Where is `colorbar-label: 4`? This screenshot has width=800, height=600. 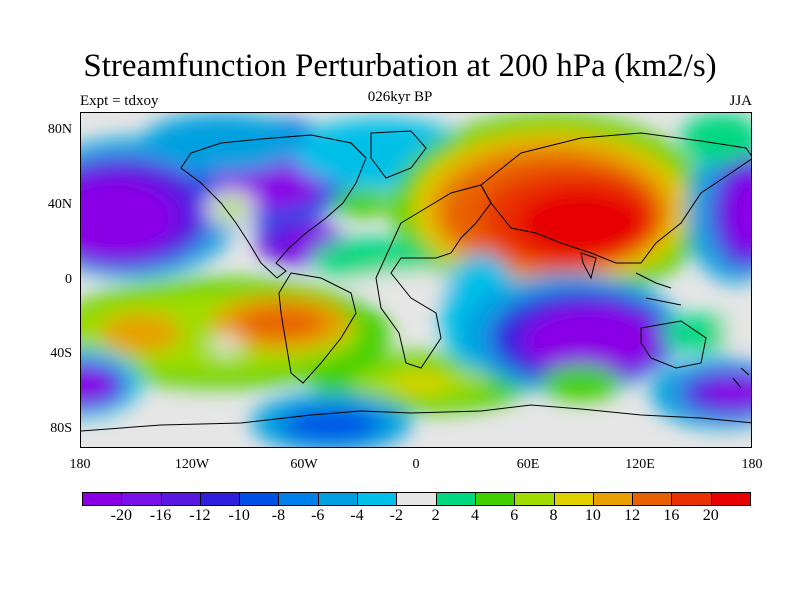 colorbar-label: 4 is located at coordinates (474, 515).